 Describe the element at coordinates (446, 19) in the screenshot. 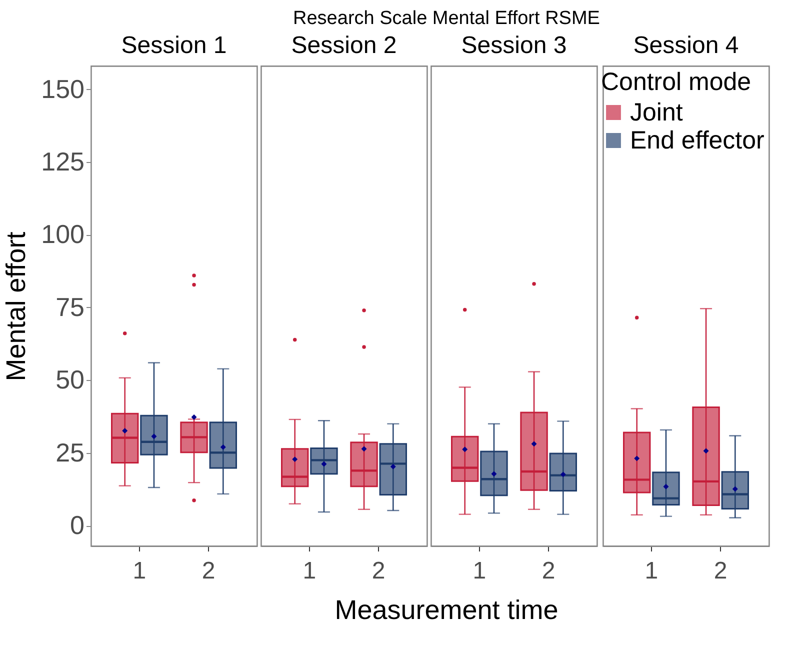

I see `text: Research Scale Mental Effort RSME` at that location.